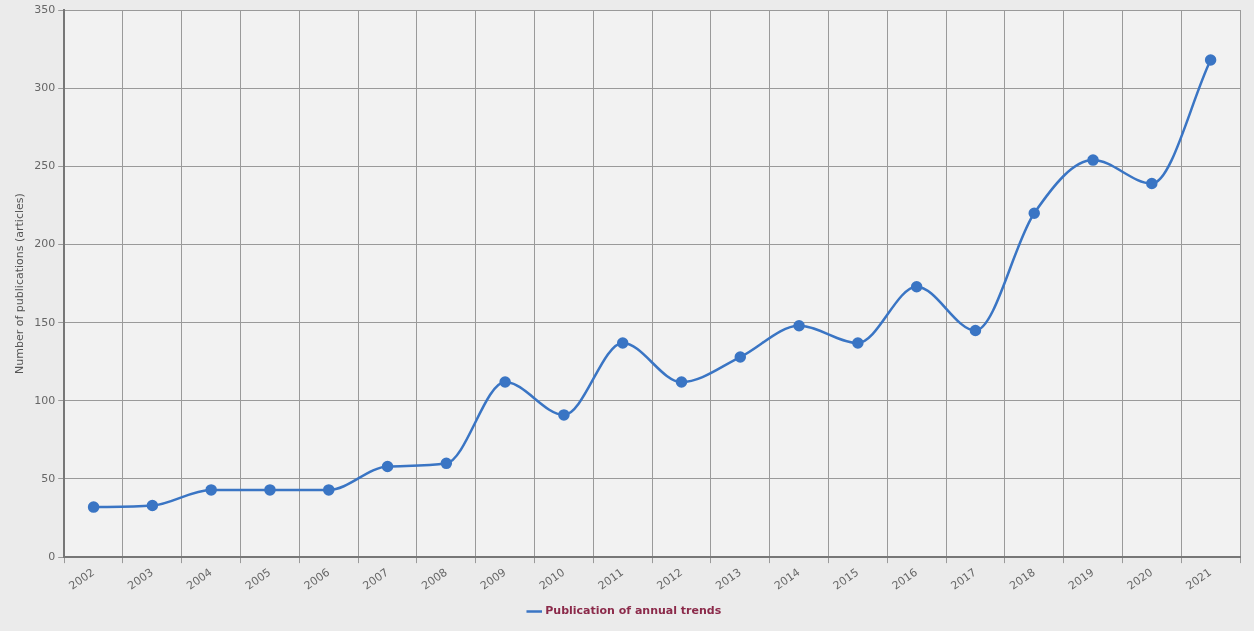 The width and height of the screenshot is (1254, 631). What do you see at coordinates (633, 611) in the screenshot?
I see `legend-label: Publication of annual trends` at bounding box center [633, 611].